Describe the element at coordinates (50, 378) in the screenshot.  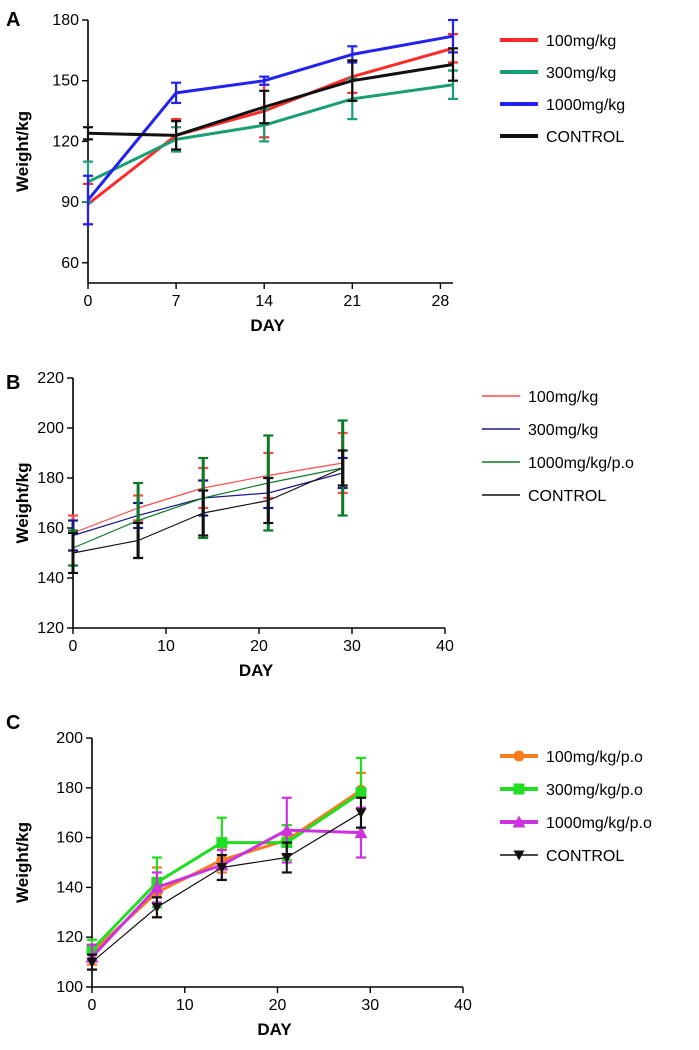
I see `y-tick-label: 220` at that location.